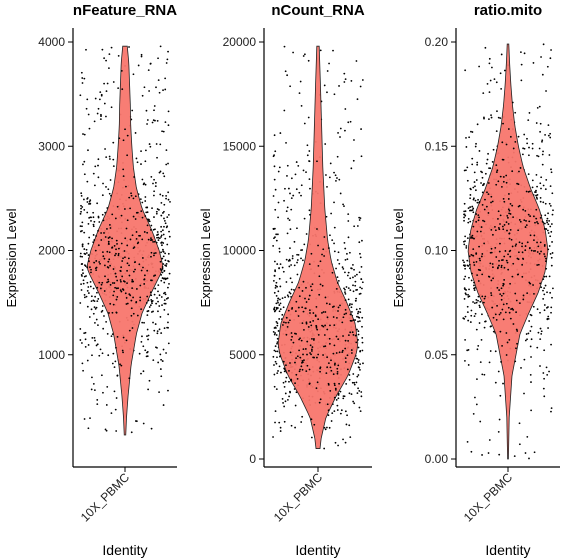 Image resolution: width=561 pixels, height=558 pixels. I want to click on y-axis-label: Expression Level, so click(11, 257).